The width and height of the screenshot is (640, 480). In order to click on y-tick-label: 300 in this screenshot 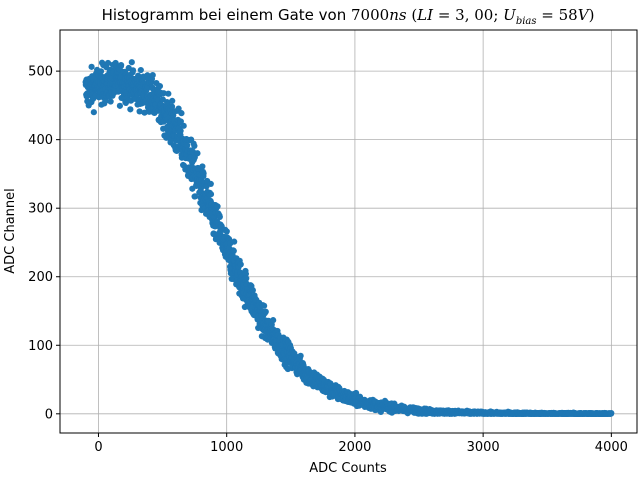, I will do `click(40, 209)`.